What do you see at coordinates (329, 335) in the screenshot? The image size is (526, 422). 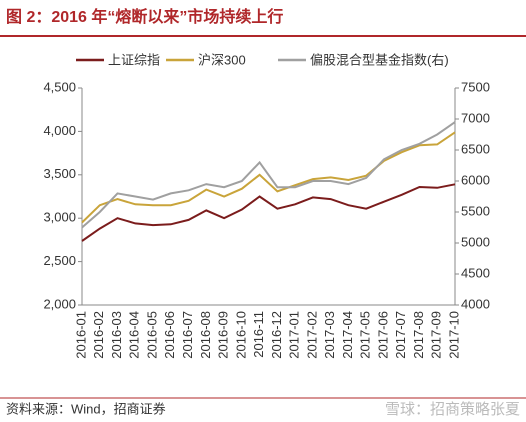 I see `x-tick-label: 2017-03` at bounding box center [329, 335].